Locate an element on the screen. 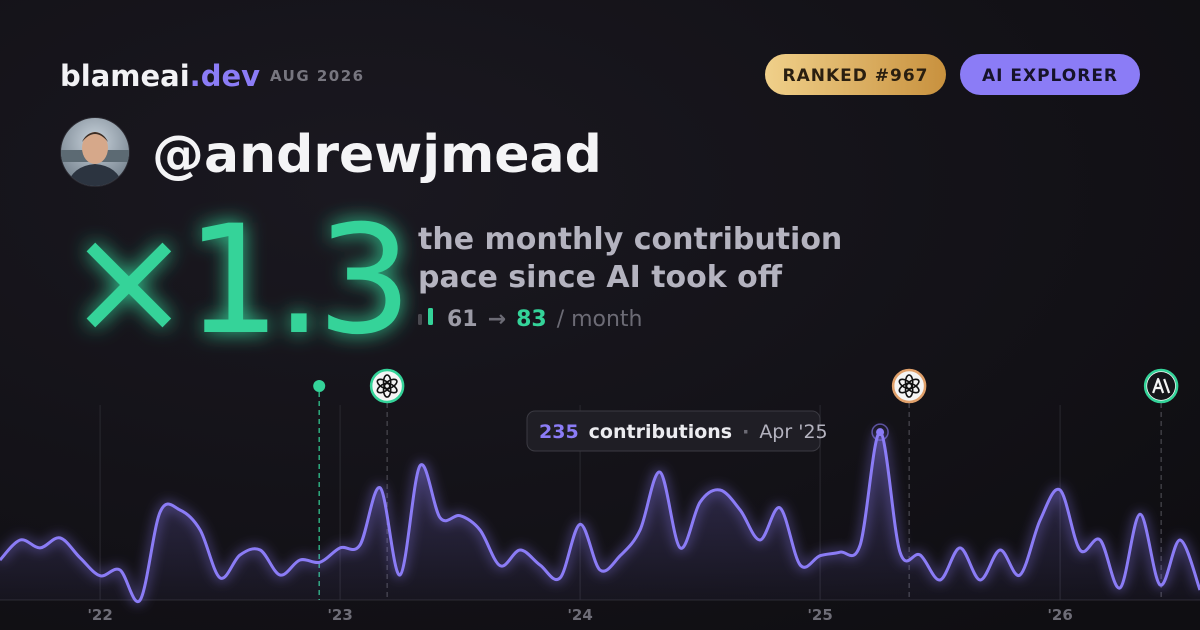 This screenshot has height=630, width=1200. avatar is located at coordinates (95, 152).